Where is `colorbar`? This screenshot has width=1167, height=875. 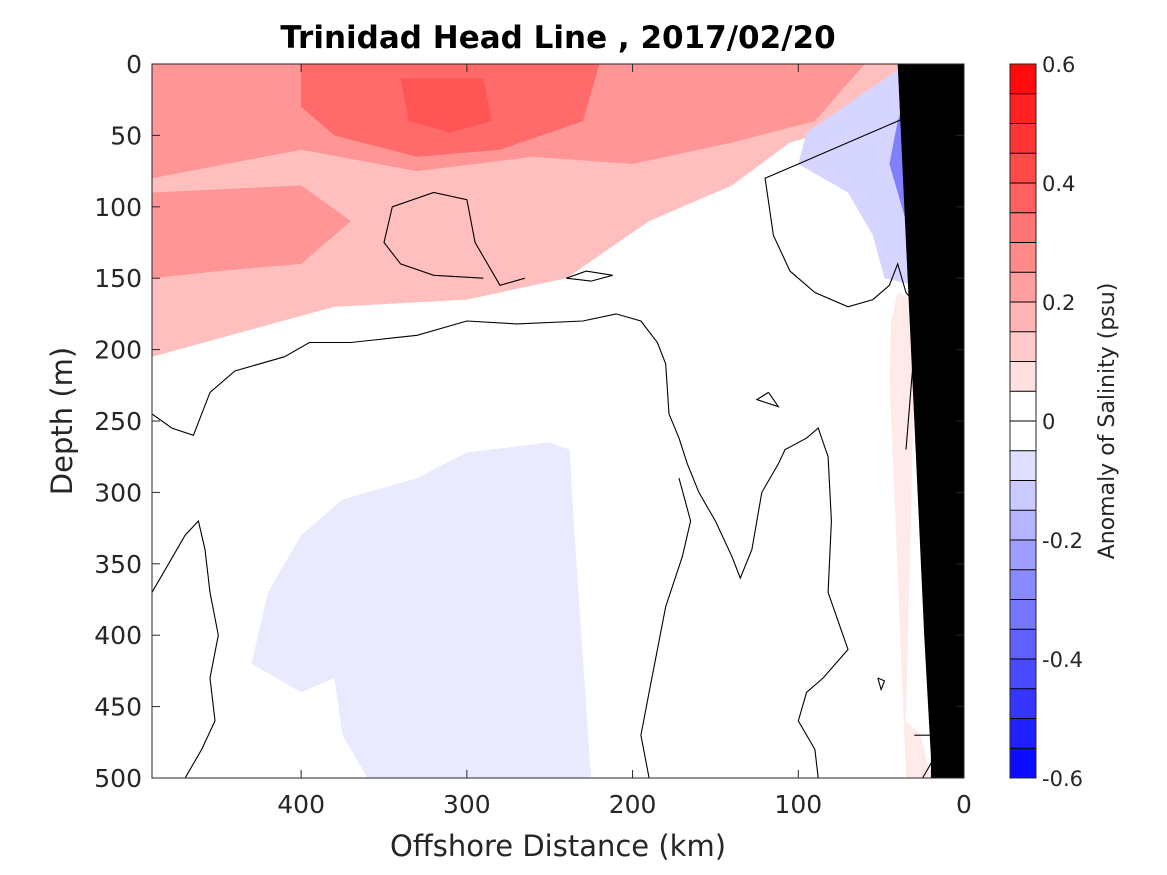
colorbar is located at coordinates (1023, 421).